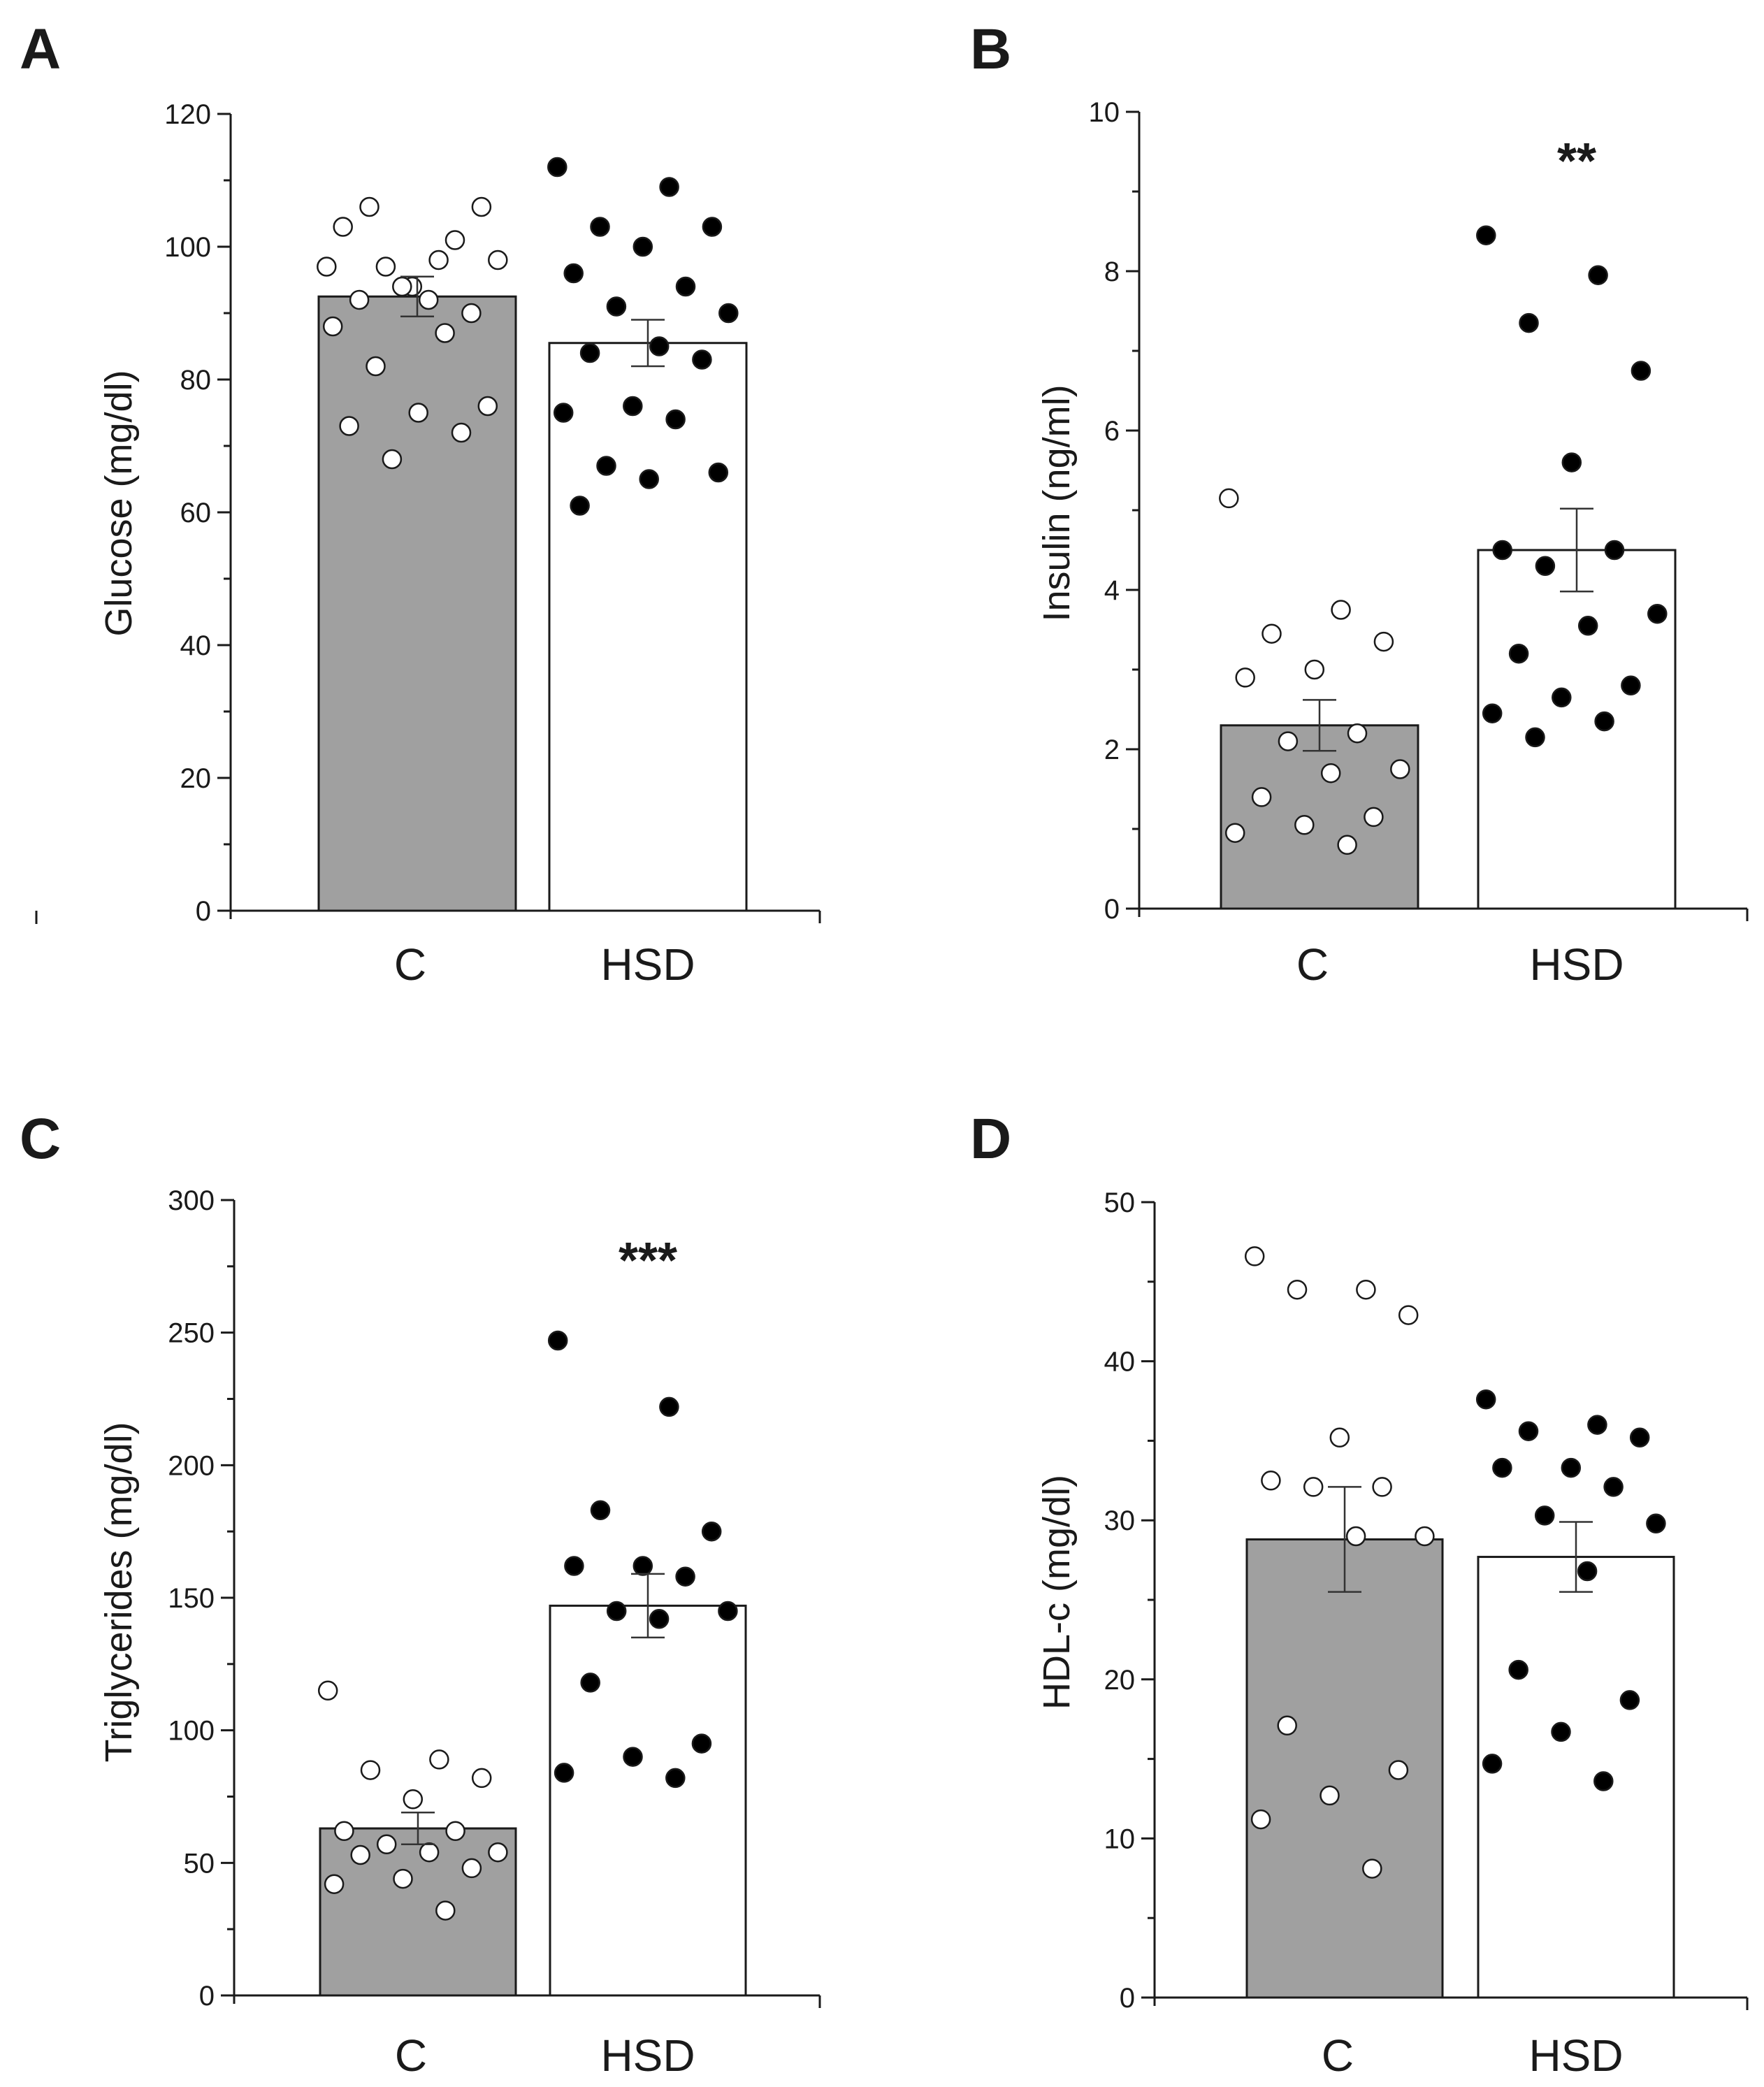  I want to click on significance-marker: **, so click(1576, 161).